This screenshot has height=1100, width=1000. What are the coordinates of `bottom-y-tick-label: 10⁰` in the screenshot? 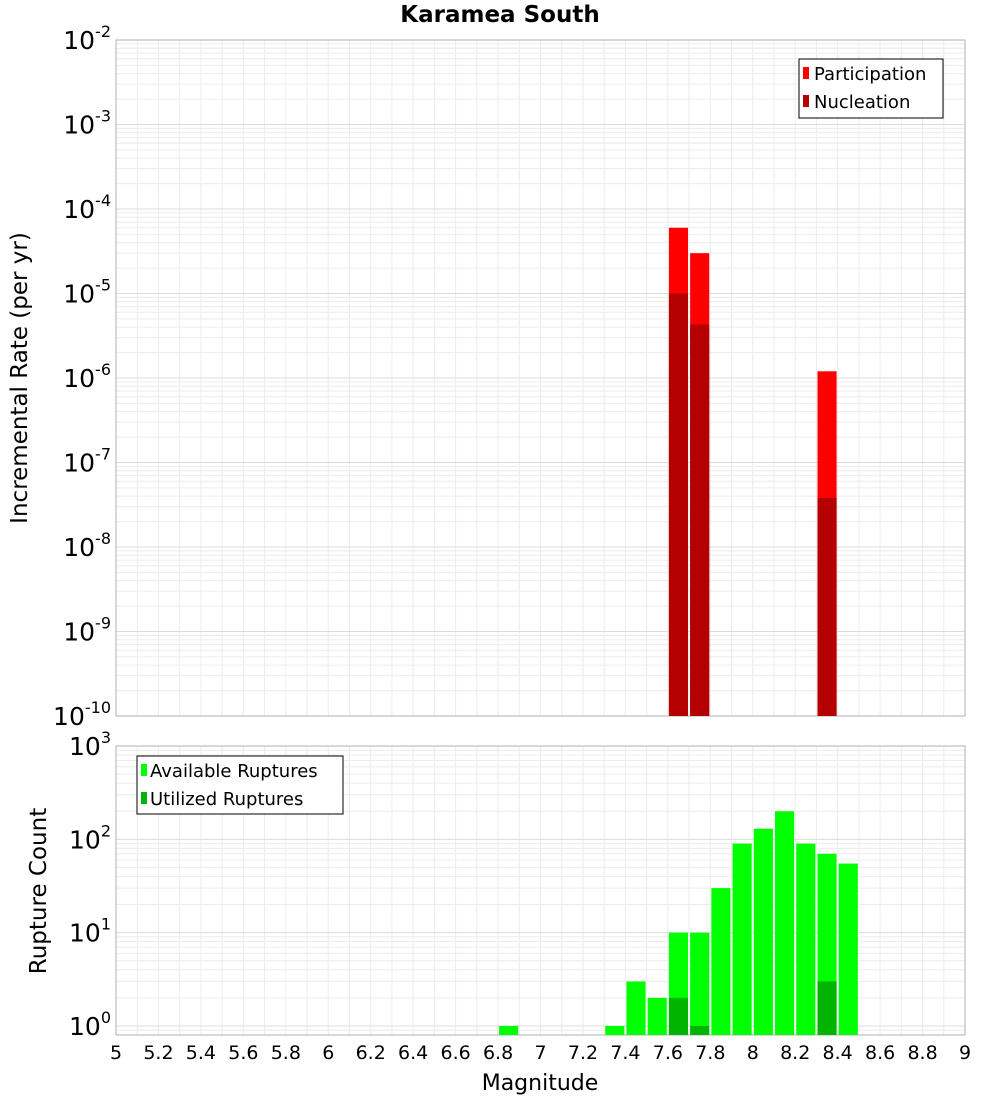 It's located at (90, 1024).